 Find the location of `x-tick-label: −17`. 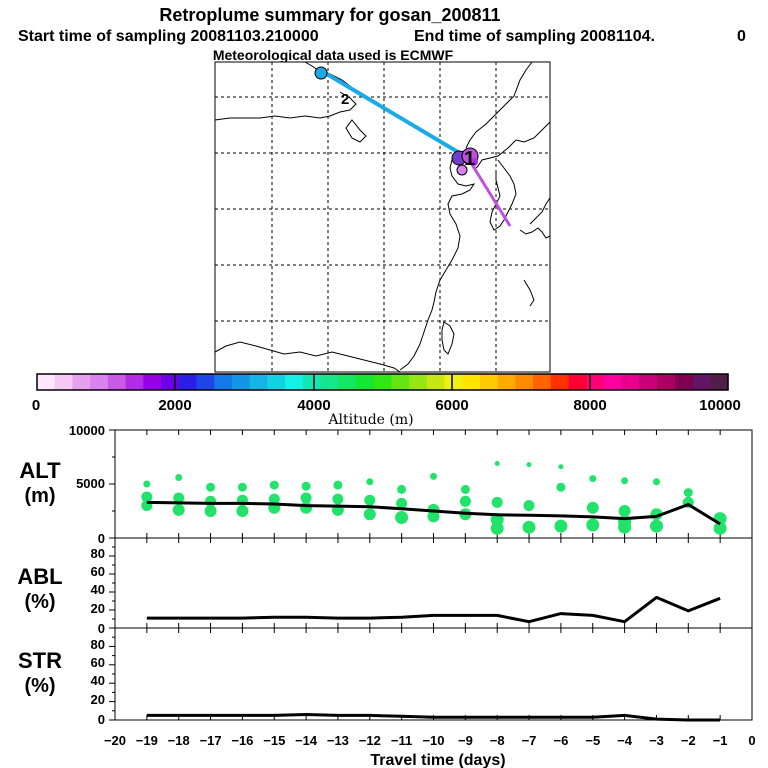

x-tick-label: −17 is located at coordinates (211, 740).